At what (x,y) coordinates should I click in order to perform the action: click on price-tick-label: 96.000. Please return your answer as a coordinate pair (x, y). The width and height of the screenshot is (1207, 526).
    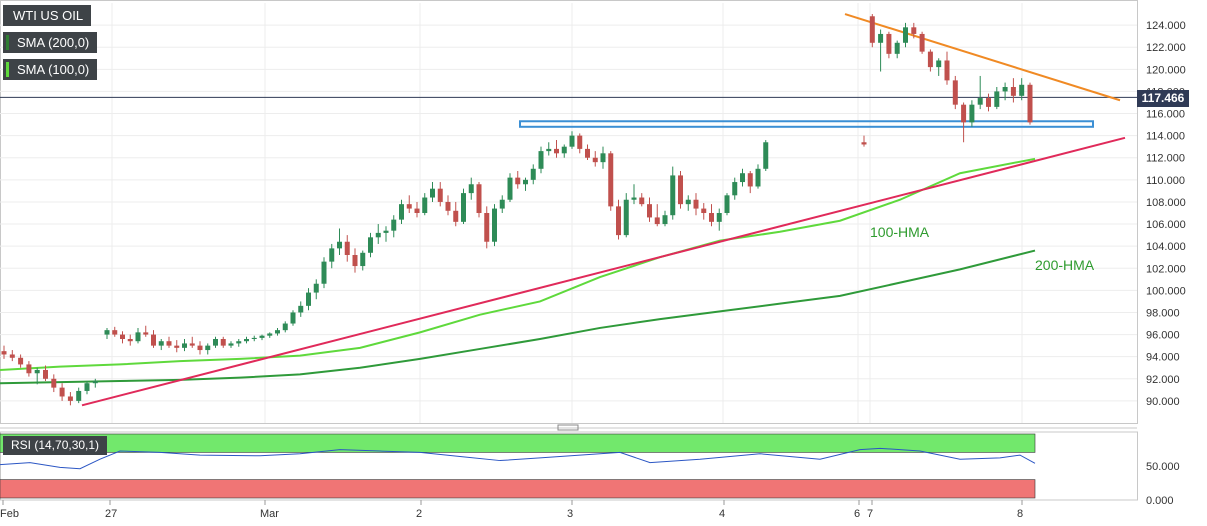
    Looking at the image, I should click on (1163, 336).